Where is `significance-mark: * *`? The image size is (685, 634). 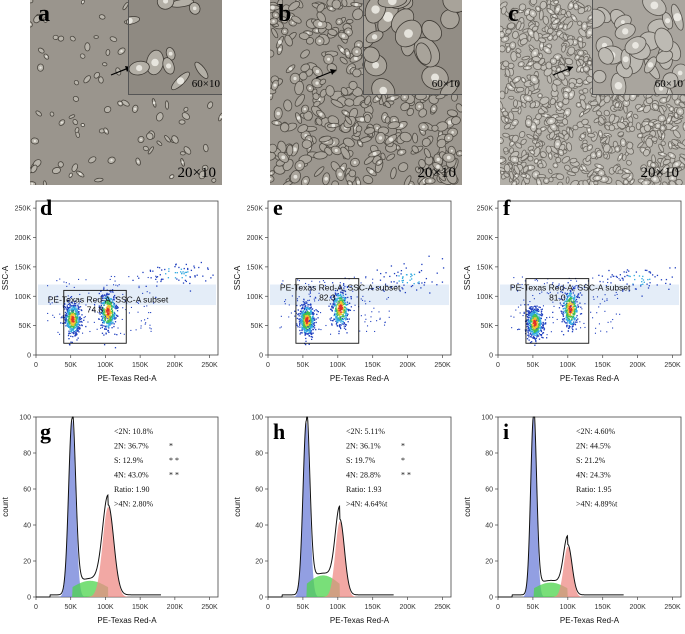 significance-mark: * * is located at coordinates (406, 475).